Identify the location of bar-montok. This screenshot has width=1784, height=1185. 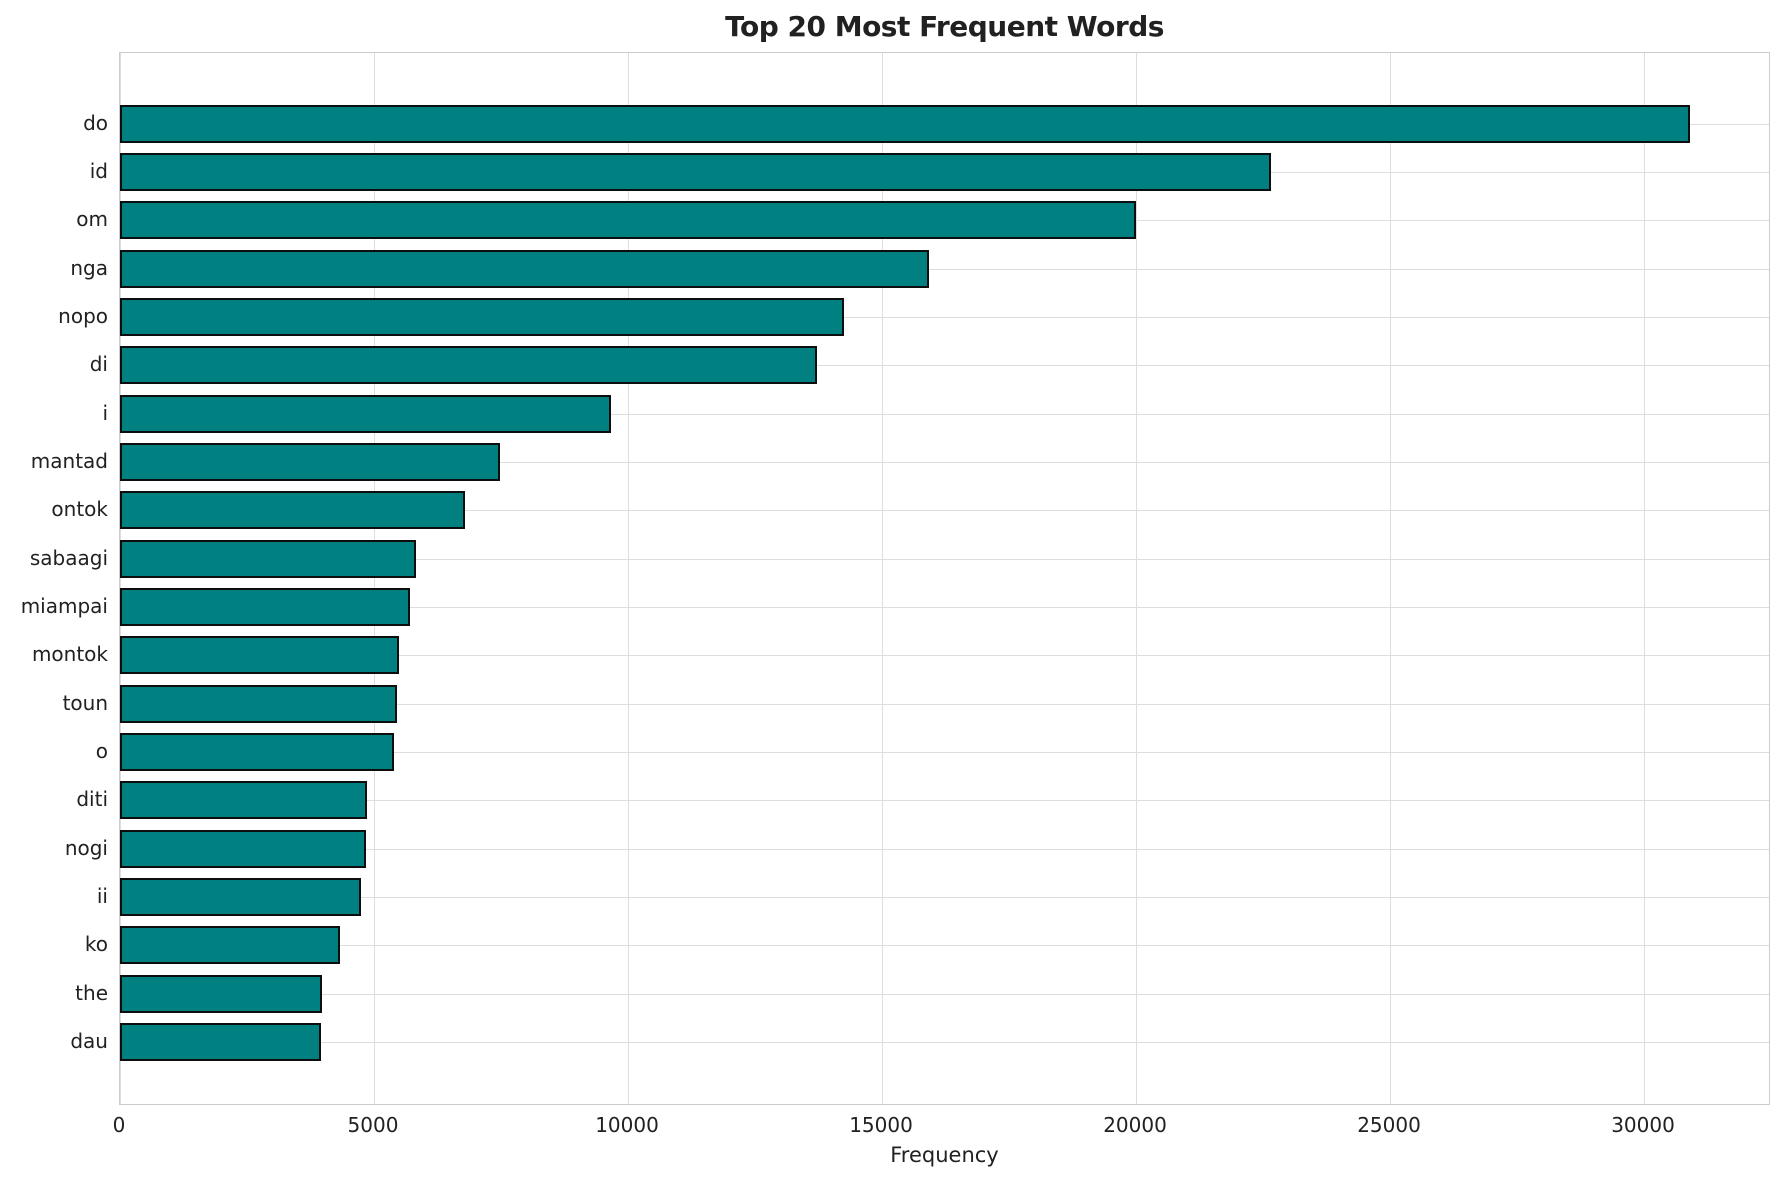
(260, 655).